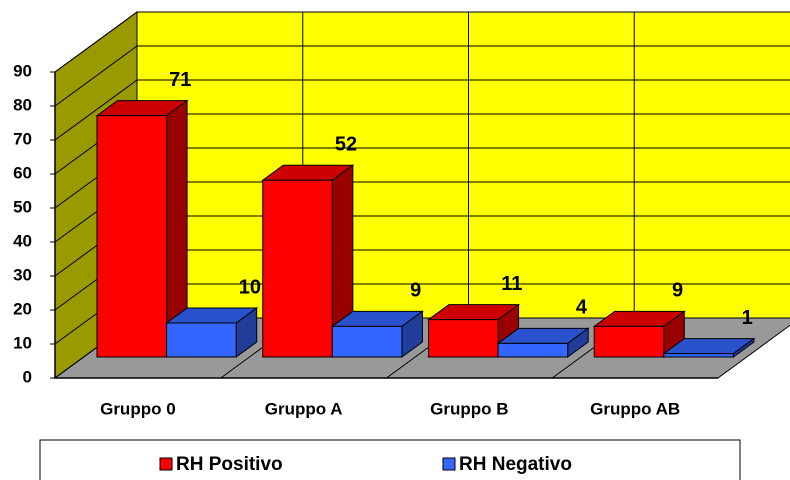  What do you see at coordinates (22, 240) in the screenshot?
I see `y-tick-label: 40` at bounding box center [22, 240].